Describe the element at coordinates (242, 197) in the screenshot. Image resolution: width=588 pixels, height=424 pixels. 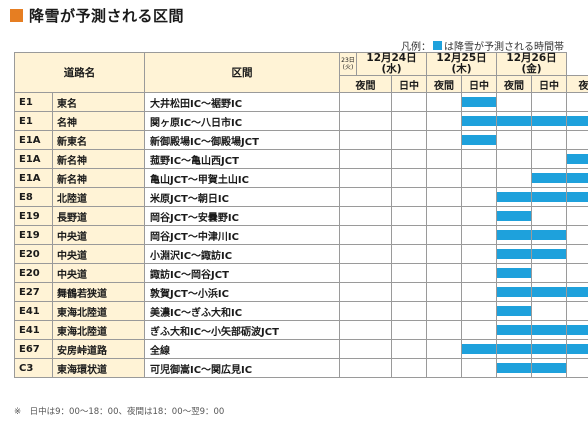
I see `section-name: 米原JCT～朝日IC` at that location.